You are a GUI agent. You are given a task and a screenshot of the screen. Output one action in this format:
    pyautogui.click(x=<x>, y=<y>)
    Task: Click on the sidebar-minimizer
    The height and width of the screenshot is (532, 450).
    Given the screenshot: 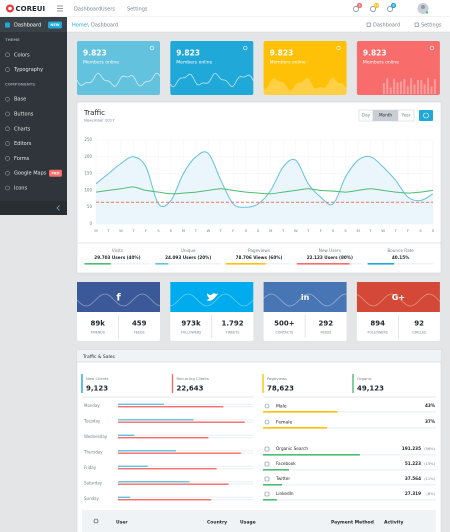 What is the action you would take?
    pyautogui.click(x=33, y=208)
    